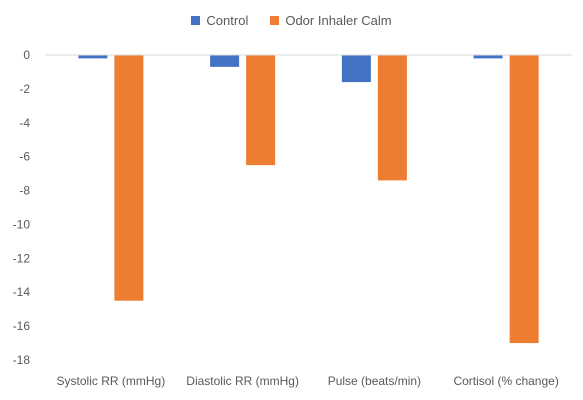 Image resolution: width=583 pixels, height=400 pixels. Describe the element at coordinates (275, 20) in the screenshot. I see `legend-swatch-odor-inhaler-calm` at that location.